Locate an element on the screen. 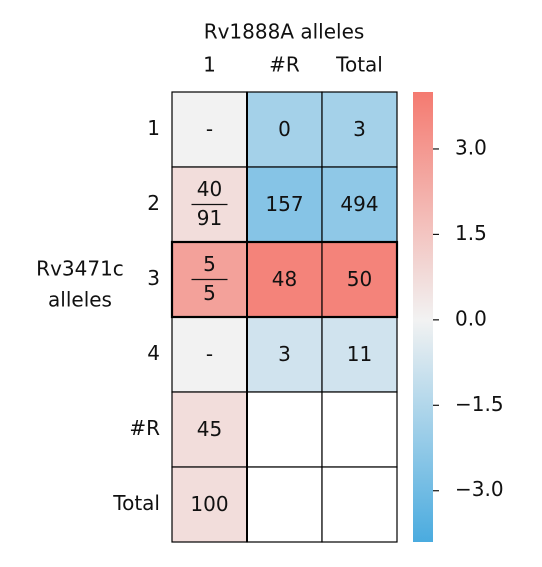 This screenshot has width=542, height=567. cell-label: 494 is located at coordinates (359, 204).